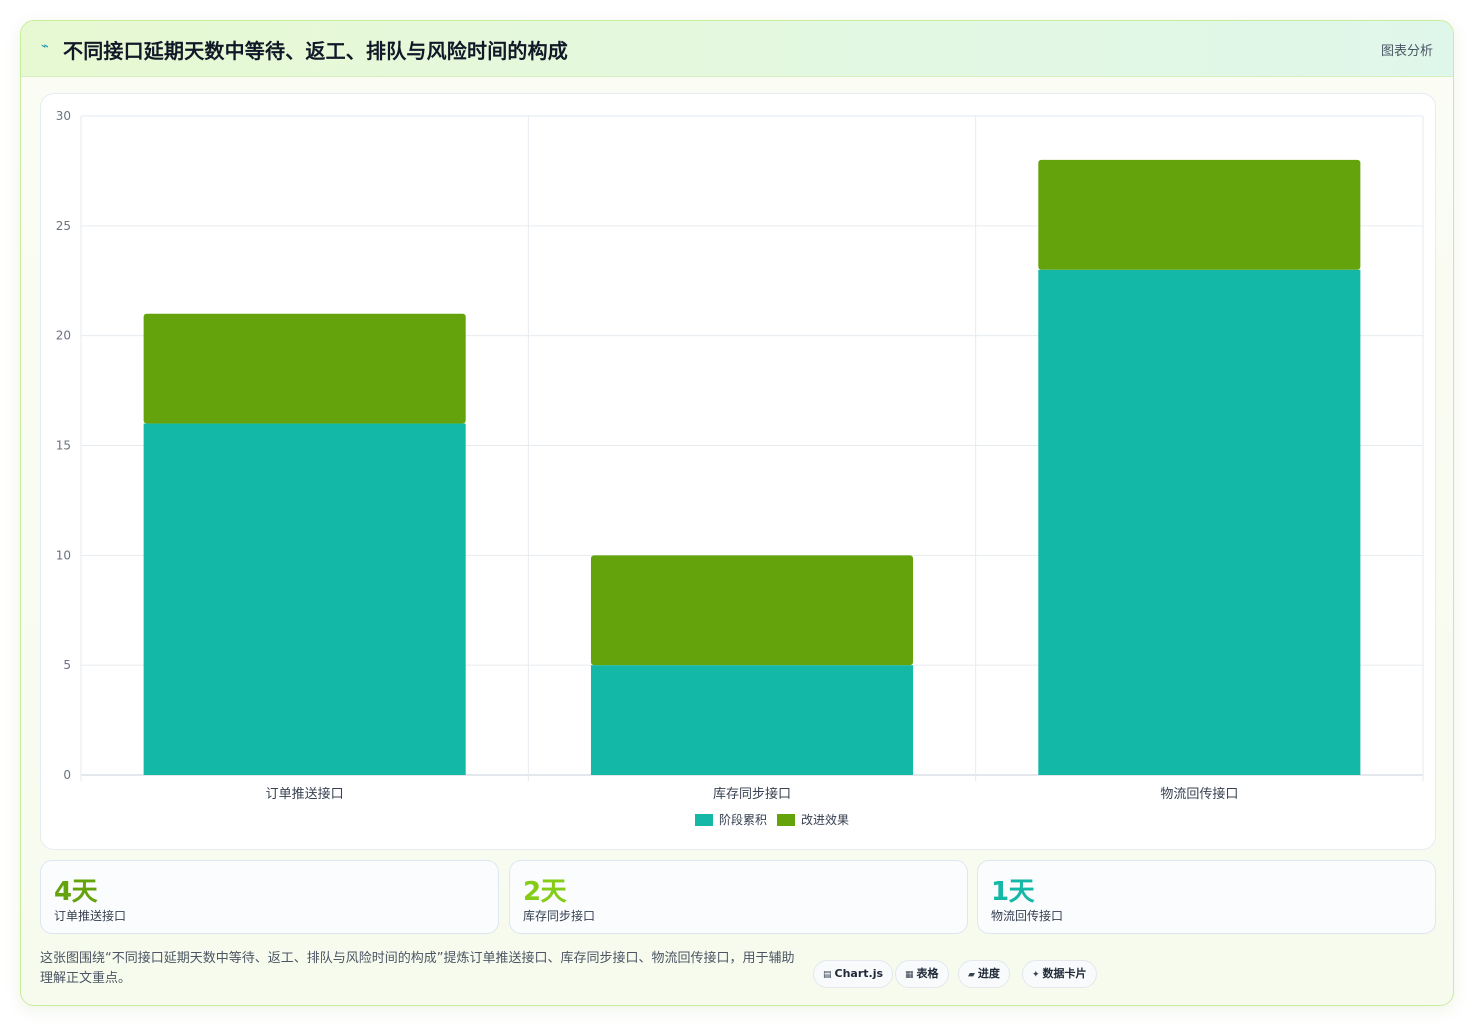 The width and height of the screenshot is (1474, 1026). Describe the element at coordinates (752, 794) in the screenshot. I see `x-tick-label: 库存同步接口` at that location.